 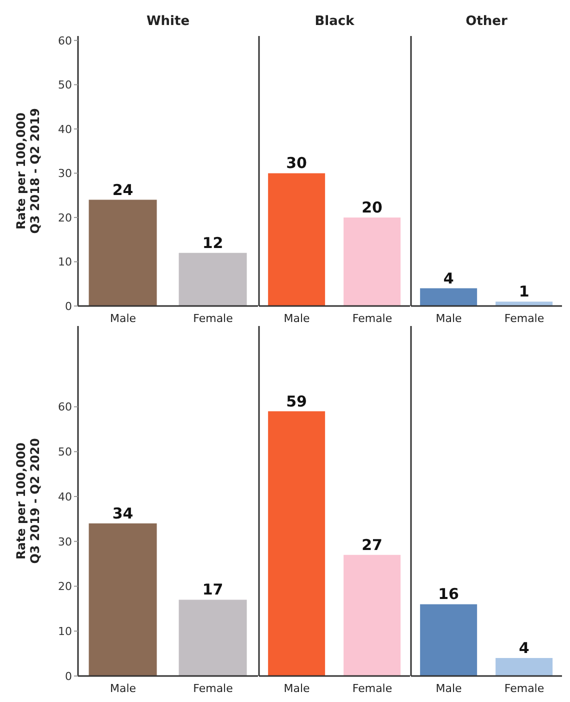 What do you see at coordinates (335, 22) in the screenshot?
I see `chart-title: Black` at bounding box center [335, 22].